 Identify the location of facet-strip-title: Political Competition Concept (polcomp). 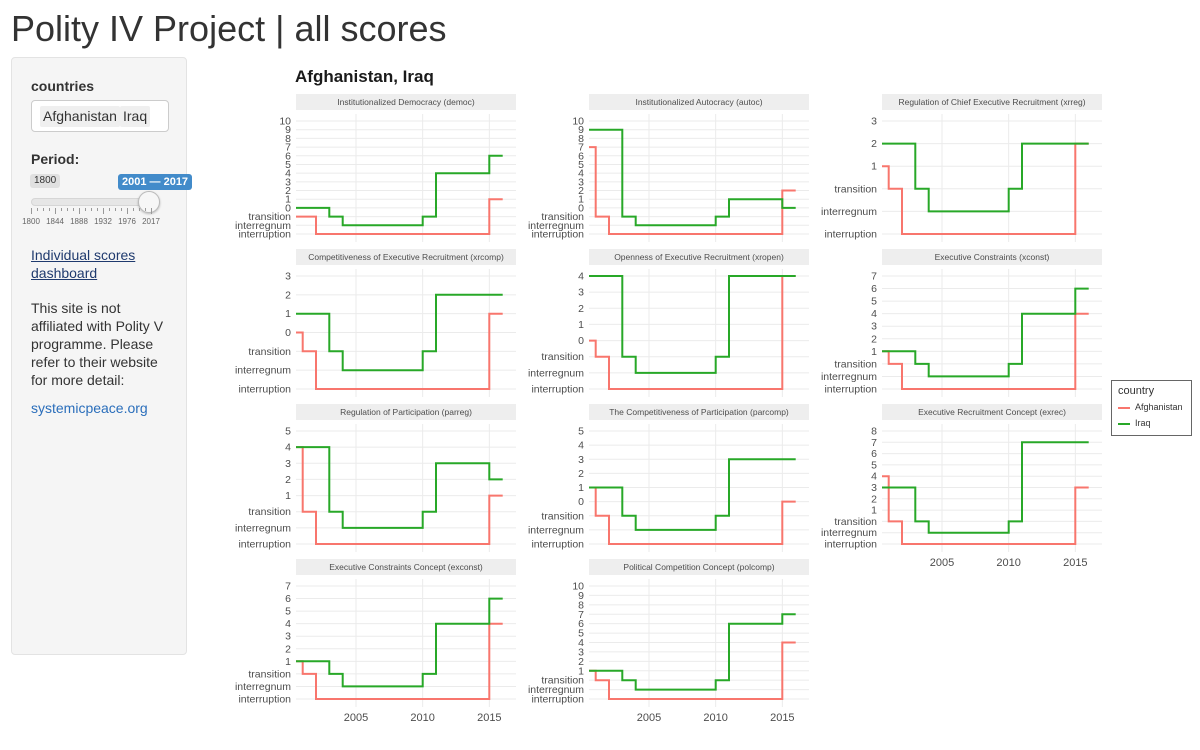
(698, 567).